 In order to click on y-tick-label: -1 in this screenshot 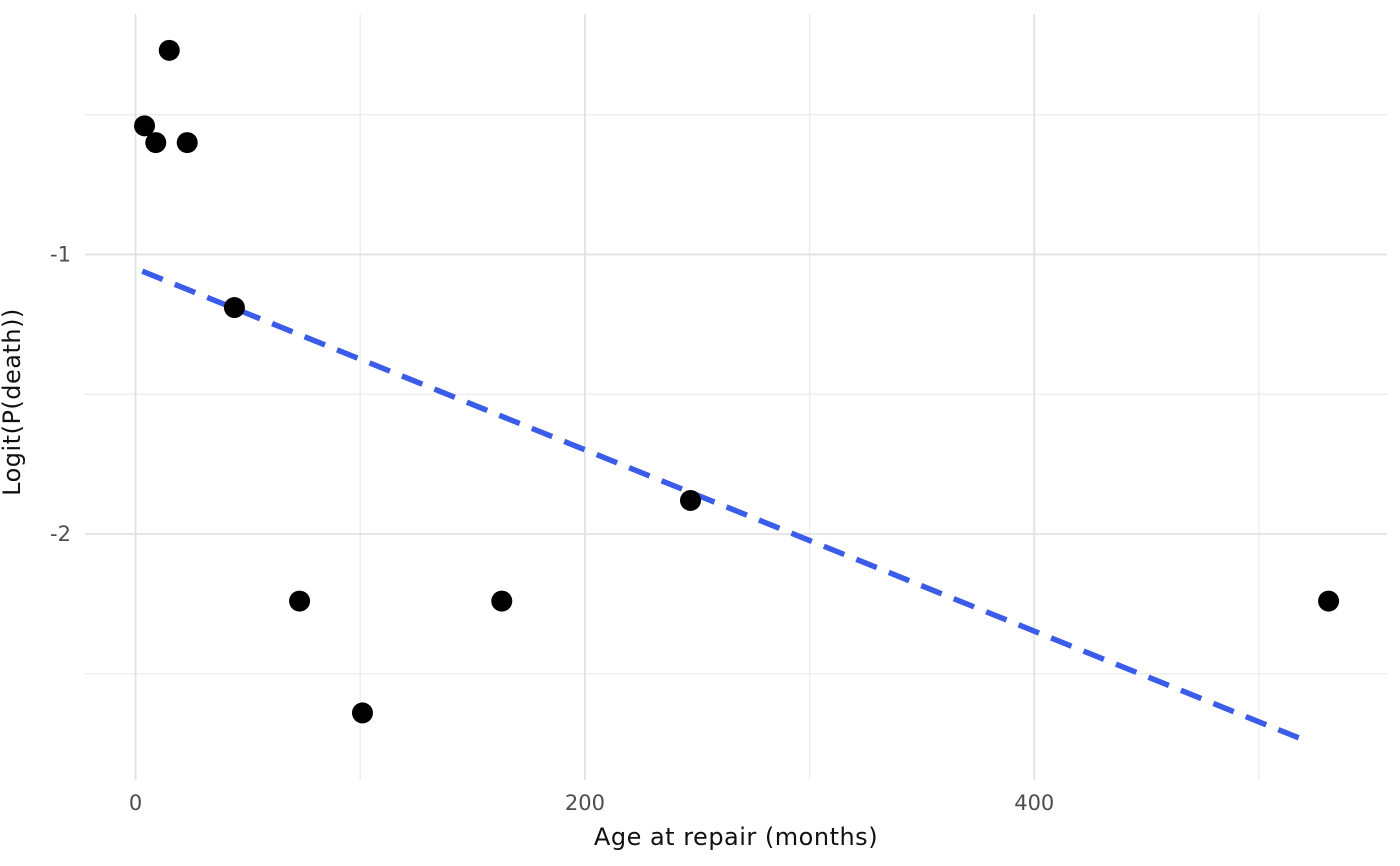, I will do `click(60, 254)`.